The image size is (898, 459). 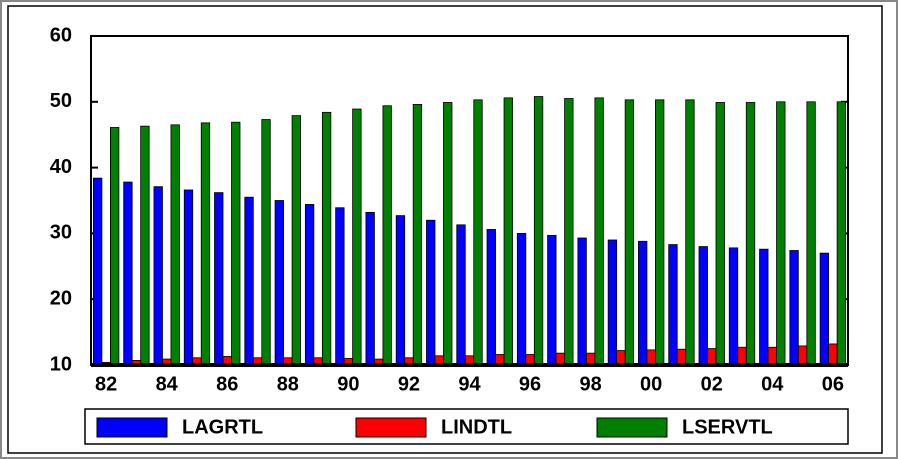 What do you see at coordinates (106, 384) in the screenshot?
I see `x-tick-label: 82` at bounding box center [106, 384].